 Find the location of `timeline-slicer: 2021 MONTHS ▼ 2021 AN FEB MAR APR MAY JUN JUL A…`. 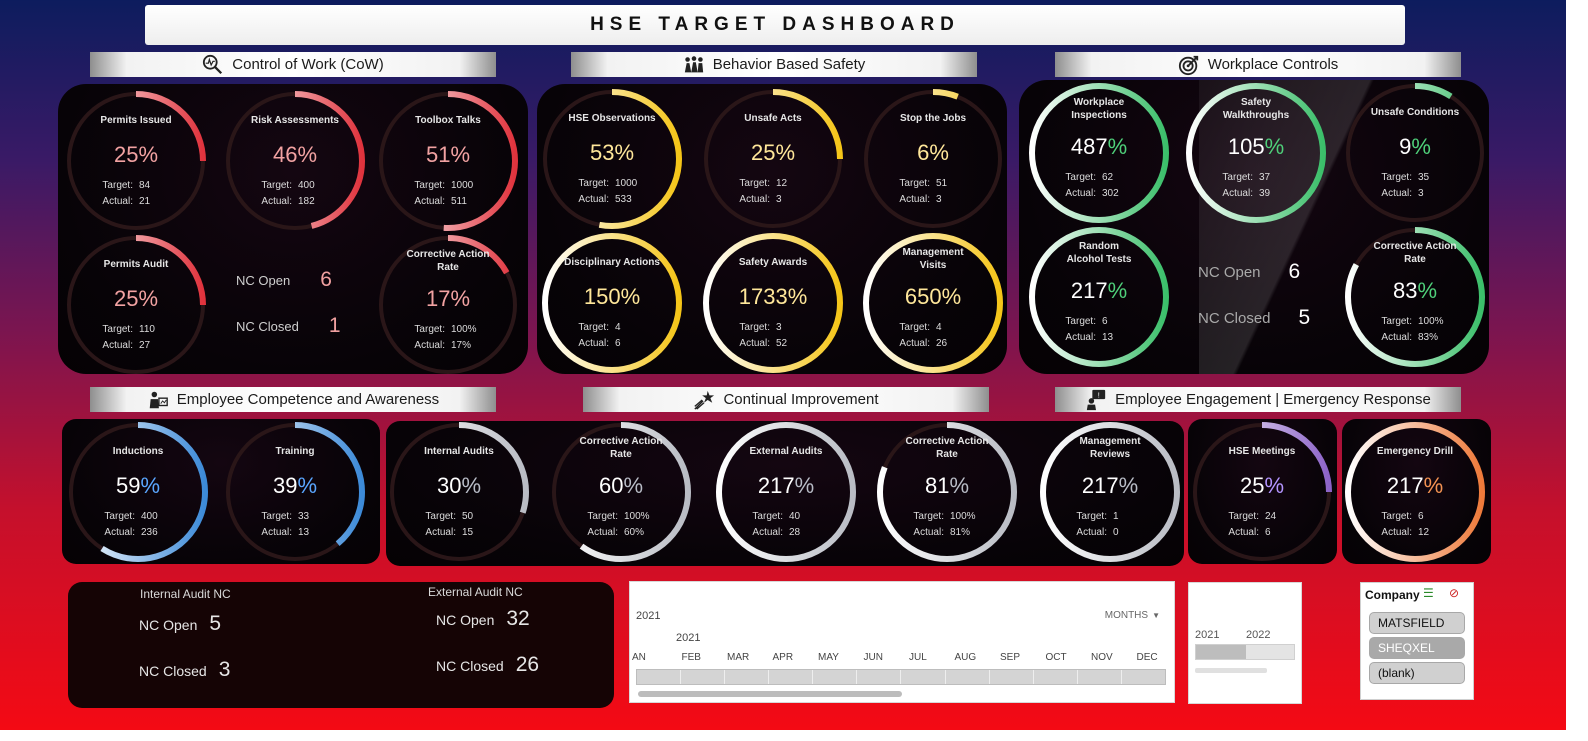

timeline-slicer: 2021 MONTHS ▼ 2021 AN FEB MAR APR MAY JUN JUL A… is located at coordinates (902, 642).